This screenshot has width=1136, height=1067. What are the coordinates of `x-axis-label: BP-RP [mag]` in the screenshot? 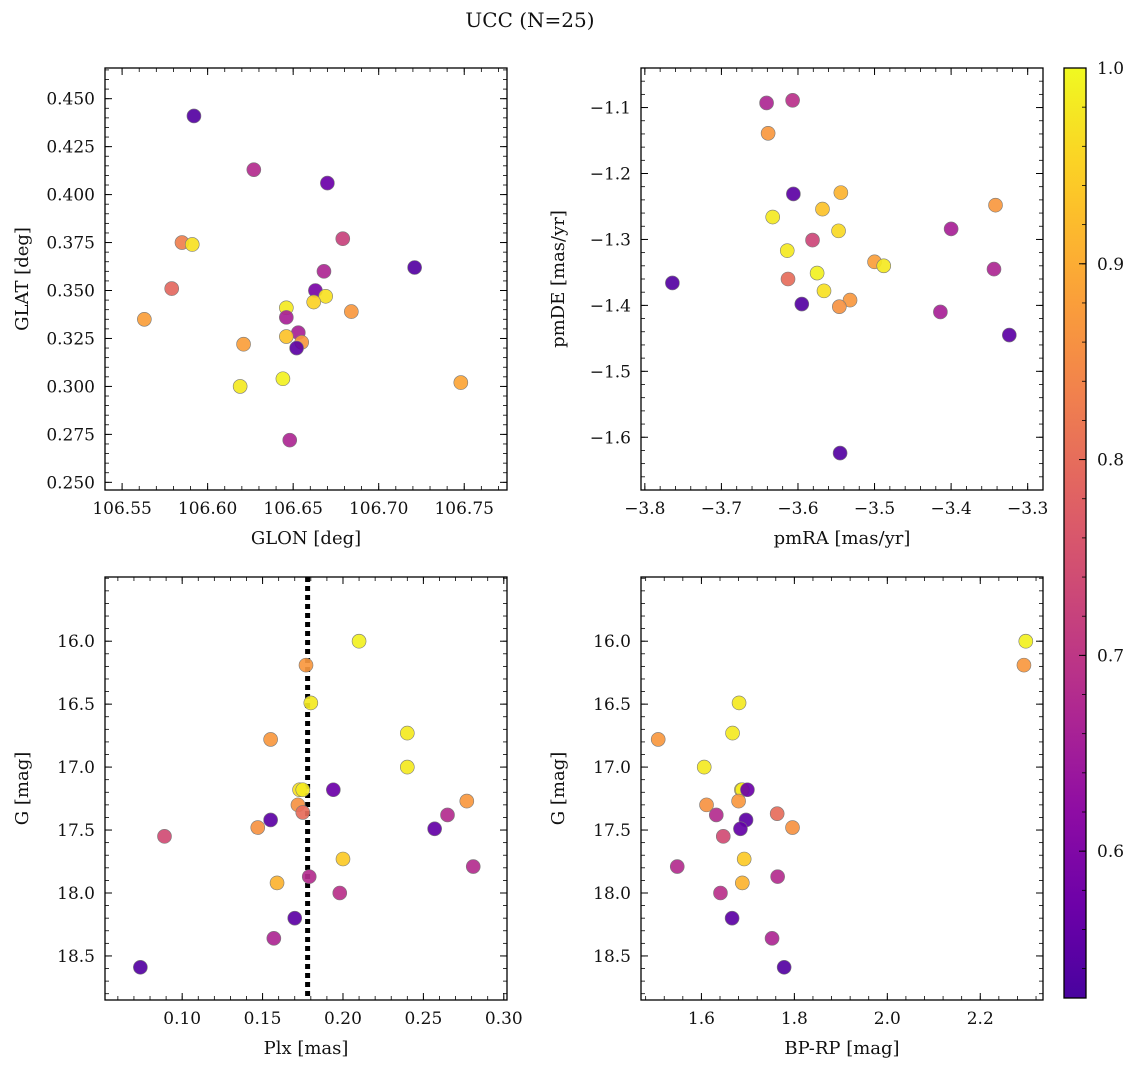 It's located at (841, 1048).